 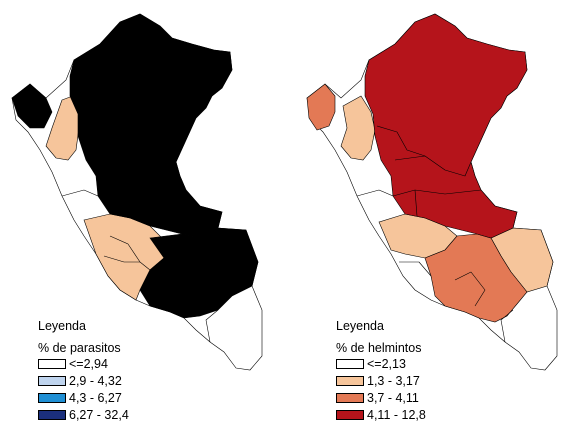 I want to click on legend-subtitle: % de helmintos, so click(x=379, y=348).